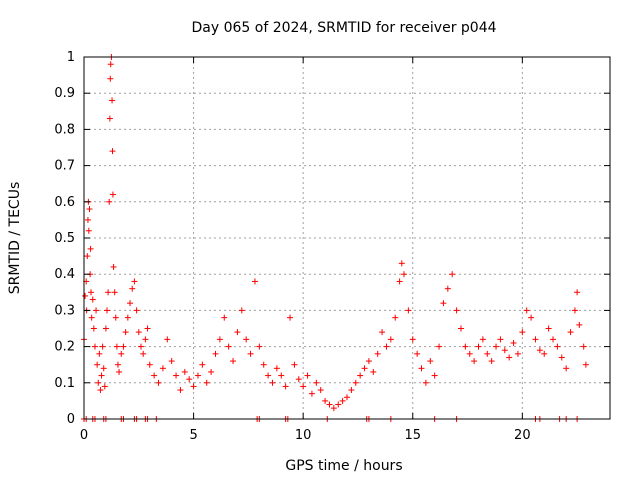  What do you see at coordinates (84, 435) in the screenshot?
I see `x-tick-label: 0` at bounding box center [84, 435].